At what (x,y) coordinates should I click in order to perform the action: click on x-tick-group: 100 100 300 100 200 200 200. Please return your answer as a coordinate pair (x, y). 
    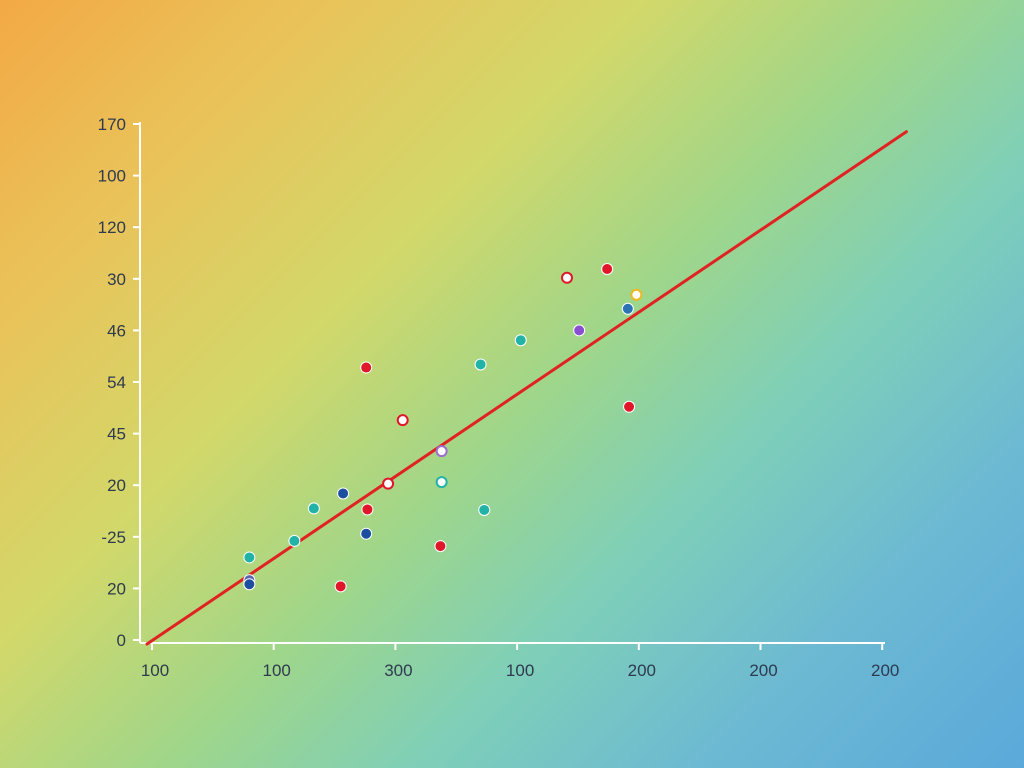
    Looking at the image, I should click on (520, 661).